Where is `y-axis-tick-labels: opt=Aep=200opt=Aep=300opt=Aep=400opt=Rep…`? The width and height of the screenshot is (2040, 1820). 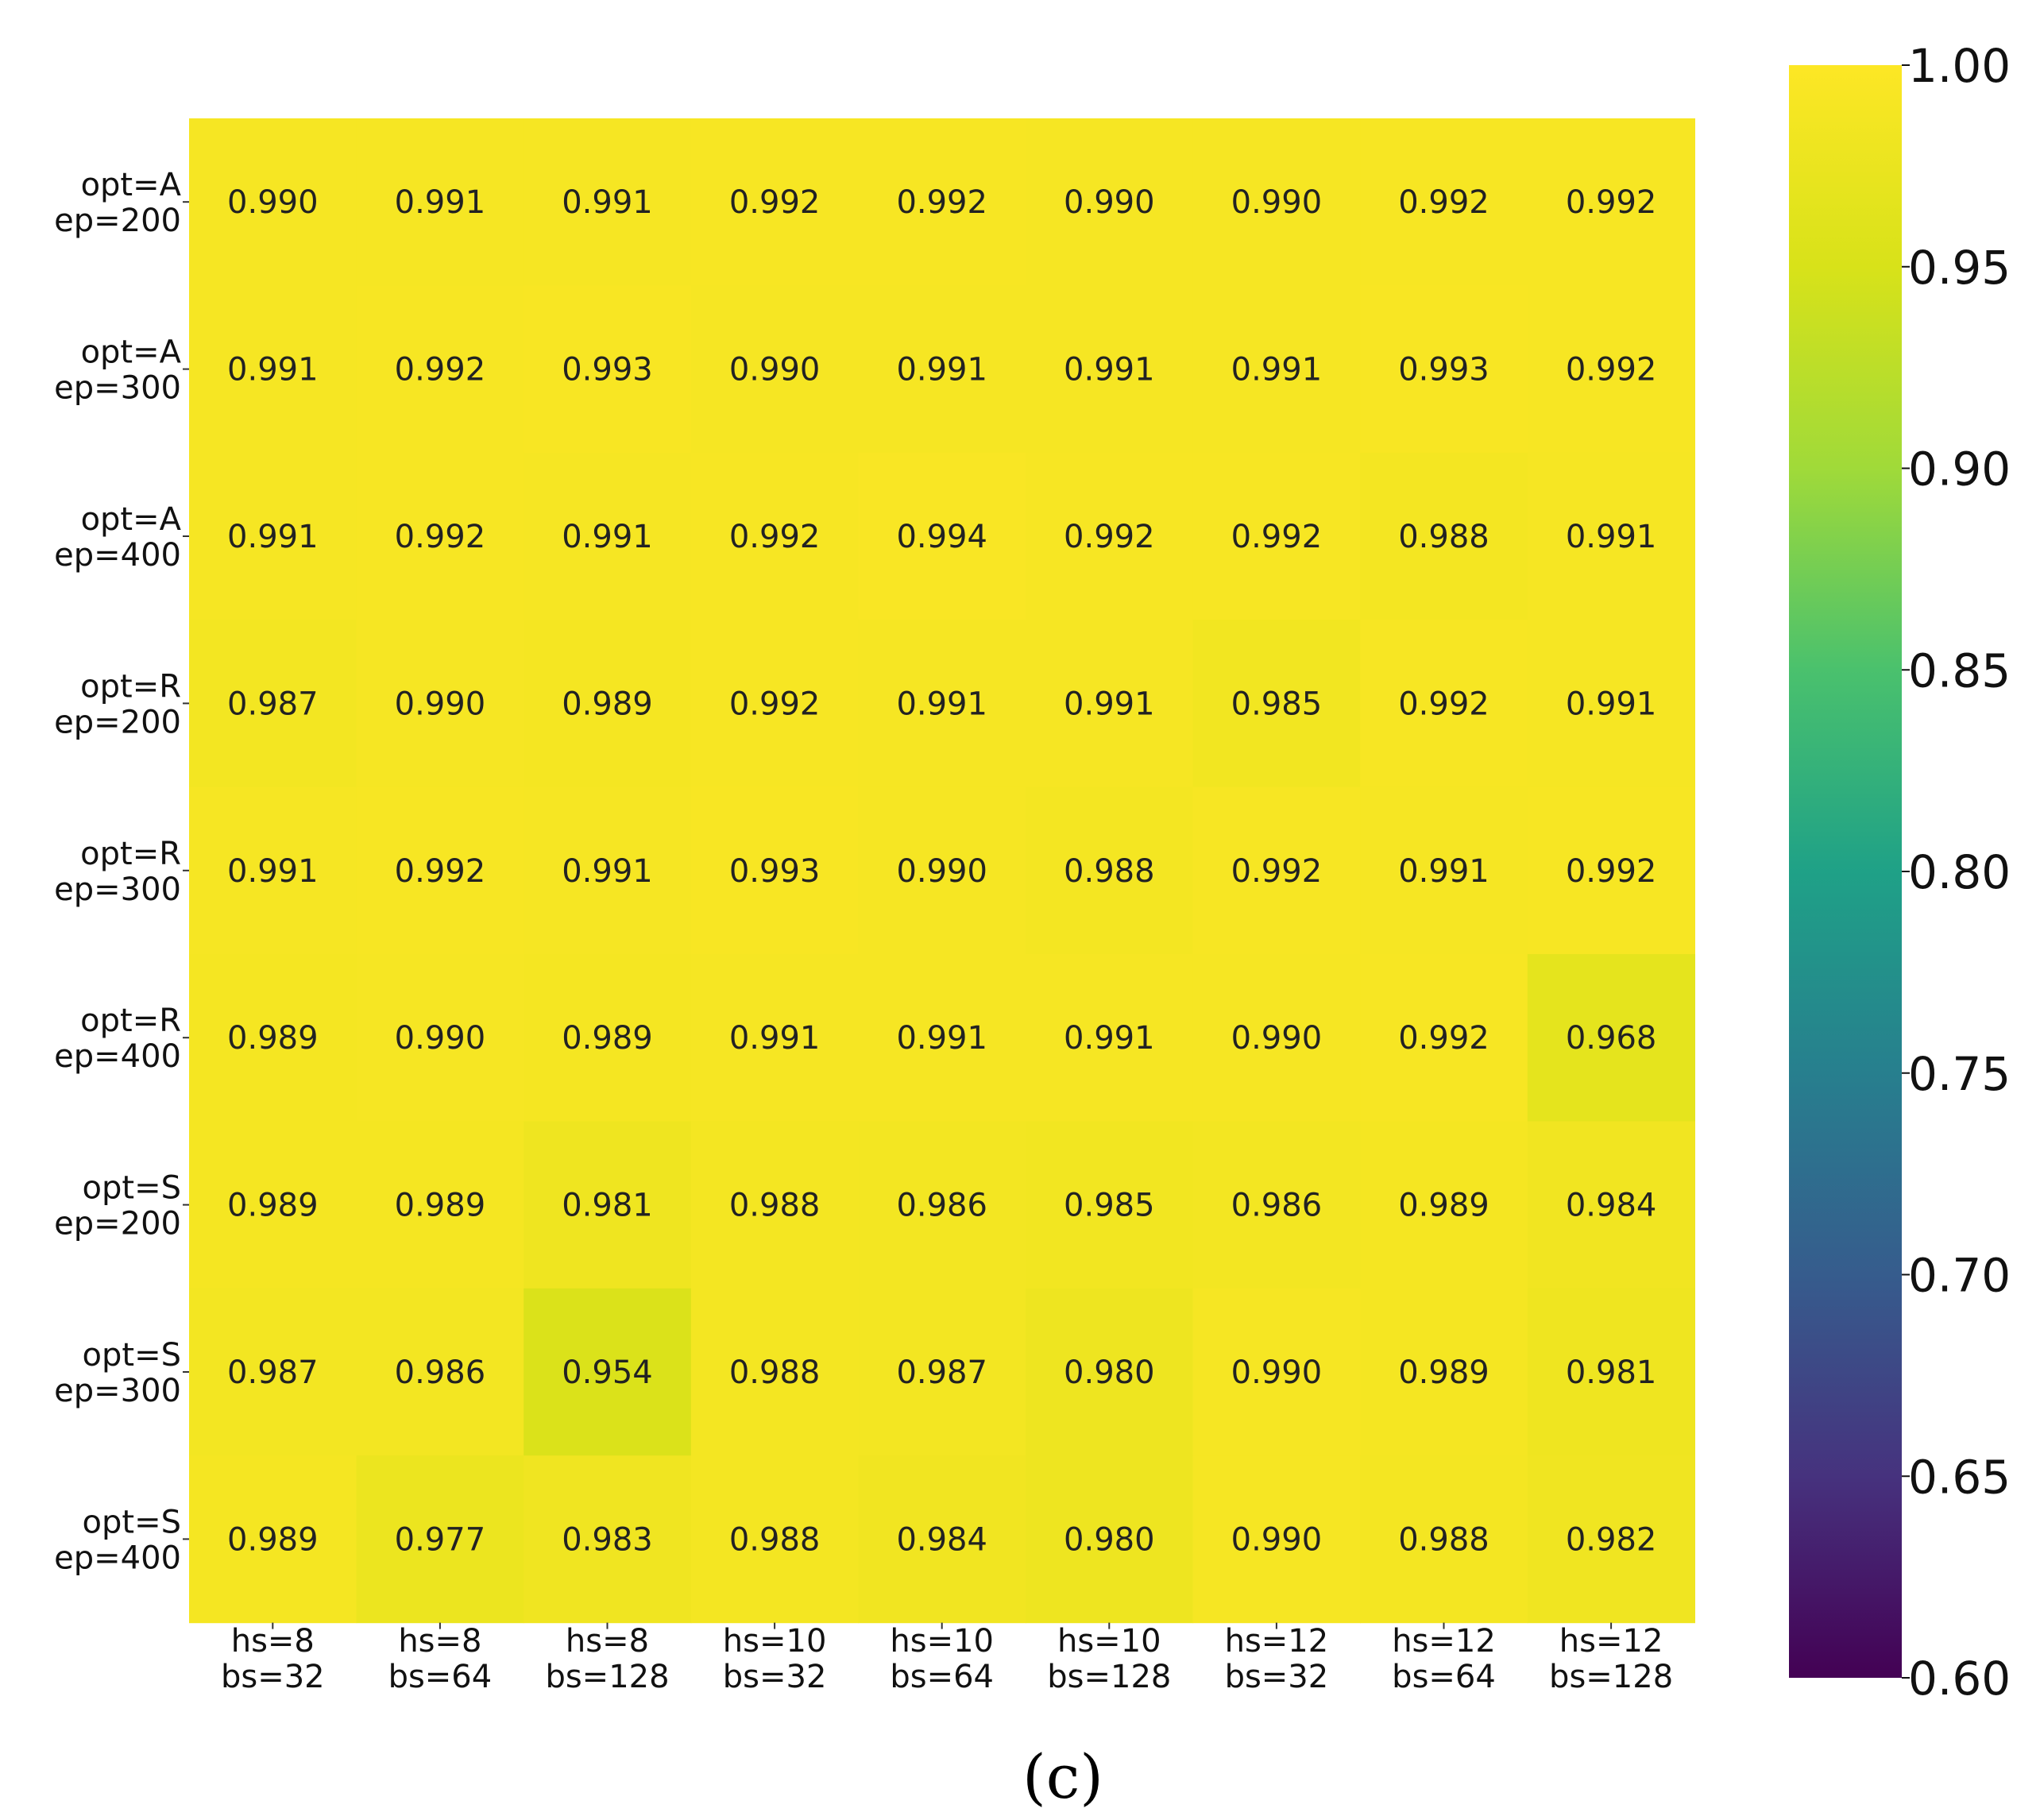 y-axis-tick-labels: opt=Aep=200opt=Aep=300opt=Aep=400opt=Rep… is located at coordinates (121, 871).